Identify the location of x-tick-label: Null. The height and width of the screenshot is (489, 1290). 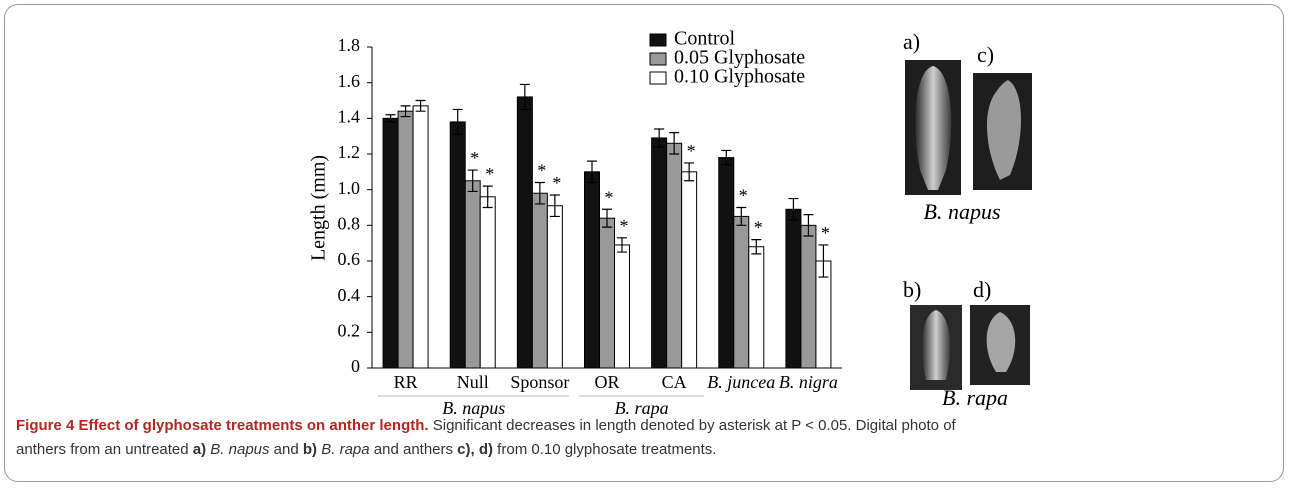
(473, 382).